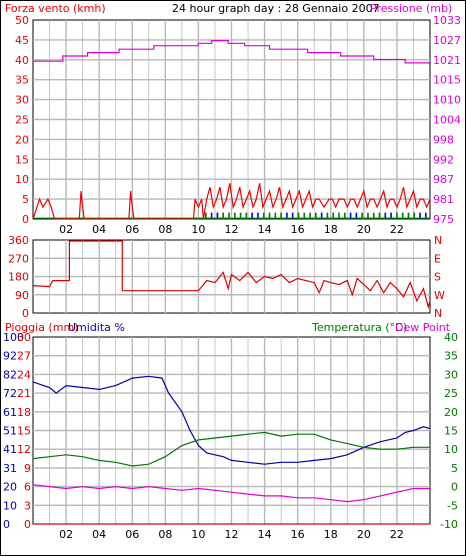  What do you see at coordinates (451, 337) in the screenshot?
I see `temperature-tick-label: 40` at bounding box center [451, 337].